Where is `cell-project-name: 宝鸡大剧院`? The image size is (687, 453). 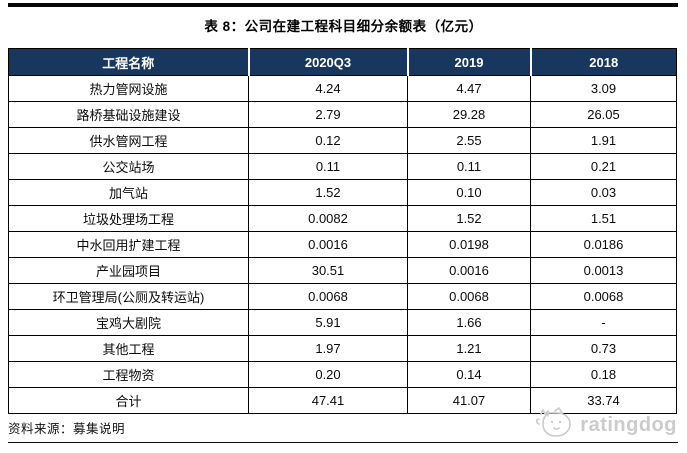
cell-project-name: 宝鸡大剧院 is located at coordinates (128, 322).